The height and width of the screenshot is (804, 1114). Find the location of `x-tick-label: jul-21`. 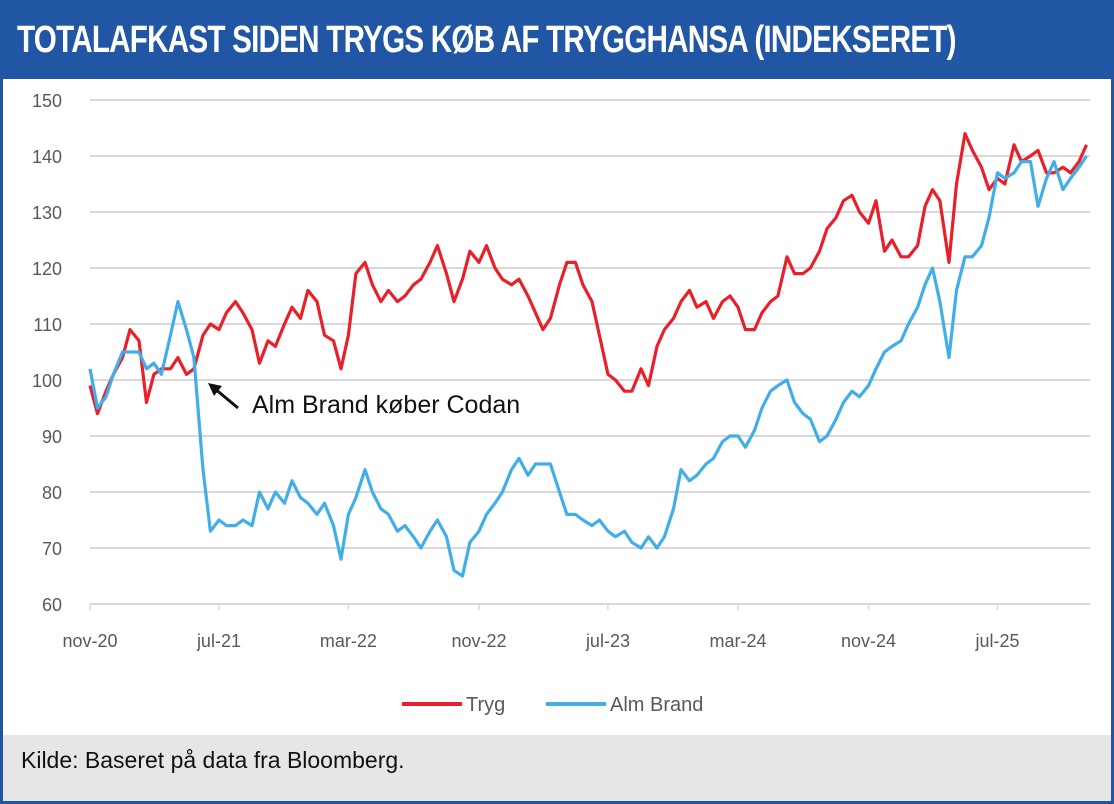

x-tick-label: jul-21 is located at coordinates (218, 641).